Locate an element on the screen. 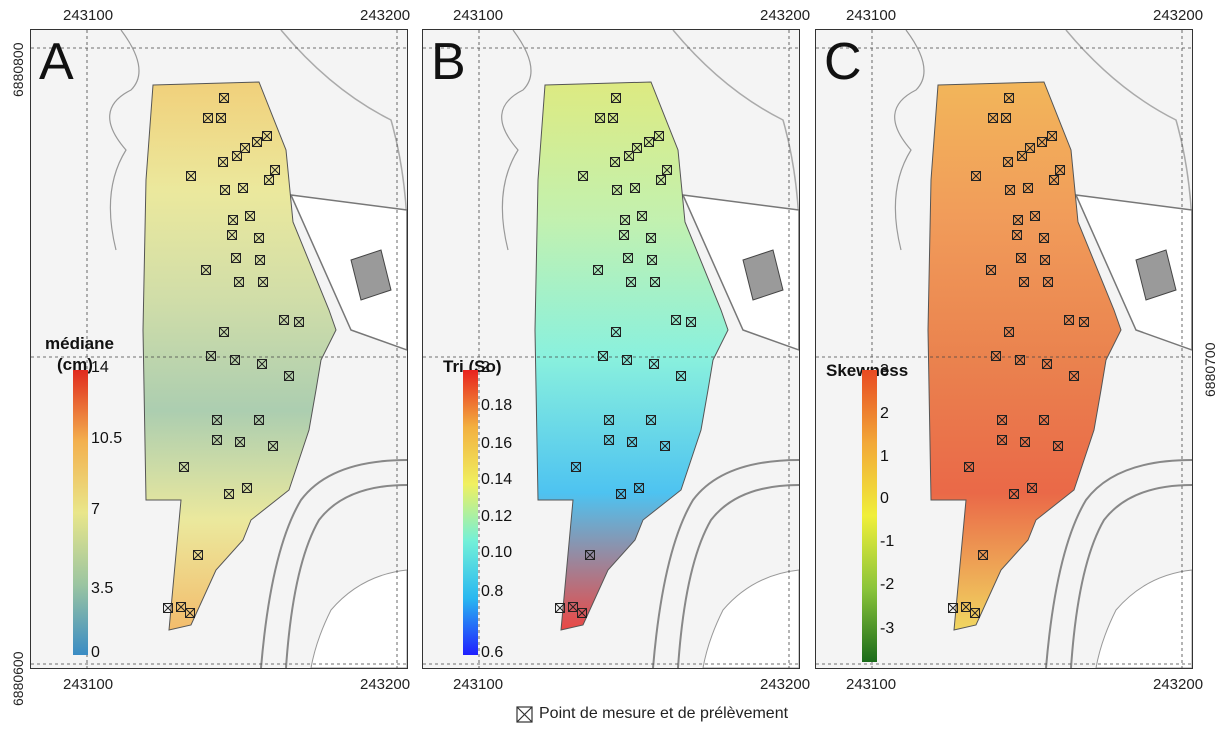 This screenshot has height=729, width=1223. panel-letter-c: C is located at coordinates (843, 62).